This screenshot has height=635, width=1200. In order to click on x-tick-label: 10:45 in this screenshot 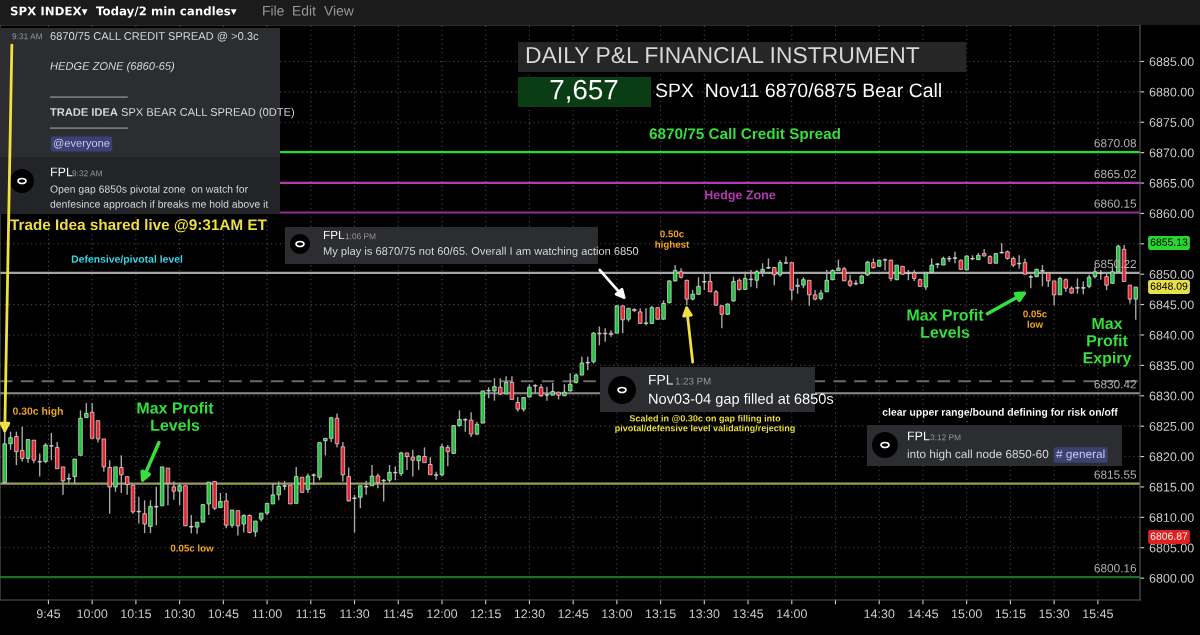, I will do `click(223, 614)`.